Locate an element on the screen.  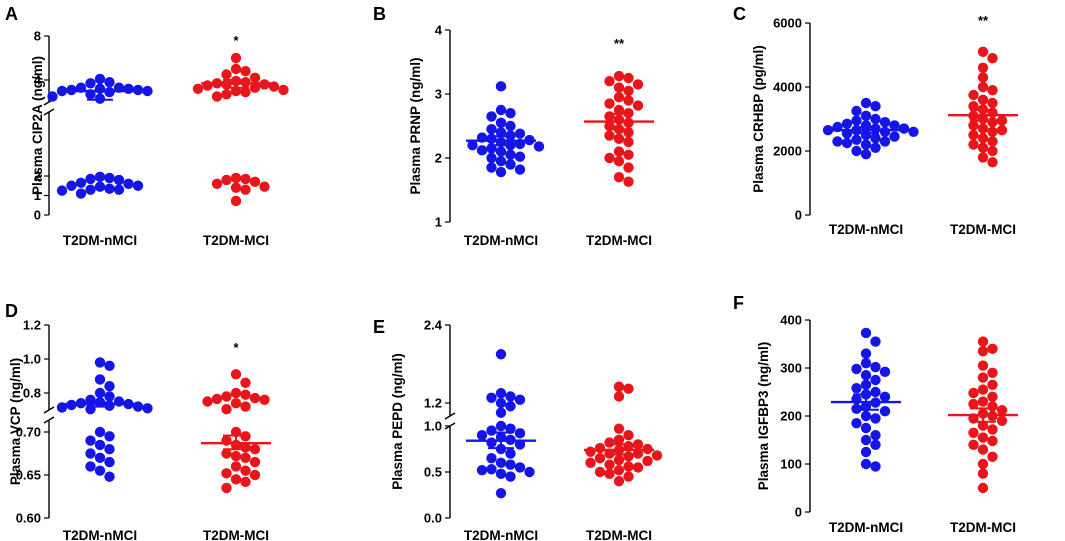
significance-marker: ** is located at coordinates (983, 20).